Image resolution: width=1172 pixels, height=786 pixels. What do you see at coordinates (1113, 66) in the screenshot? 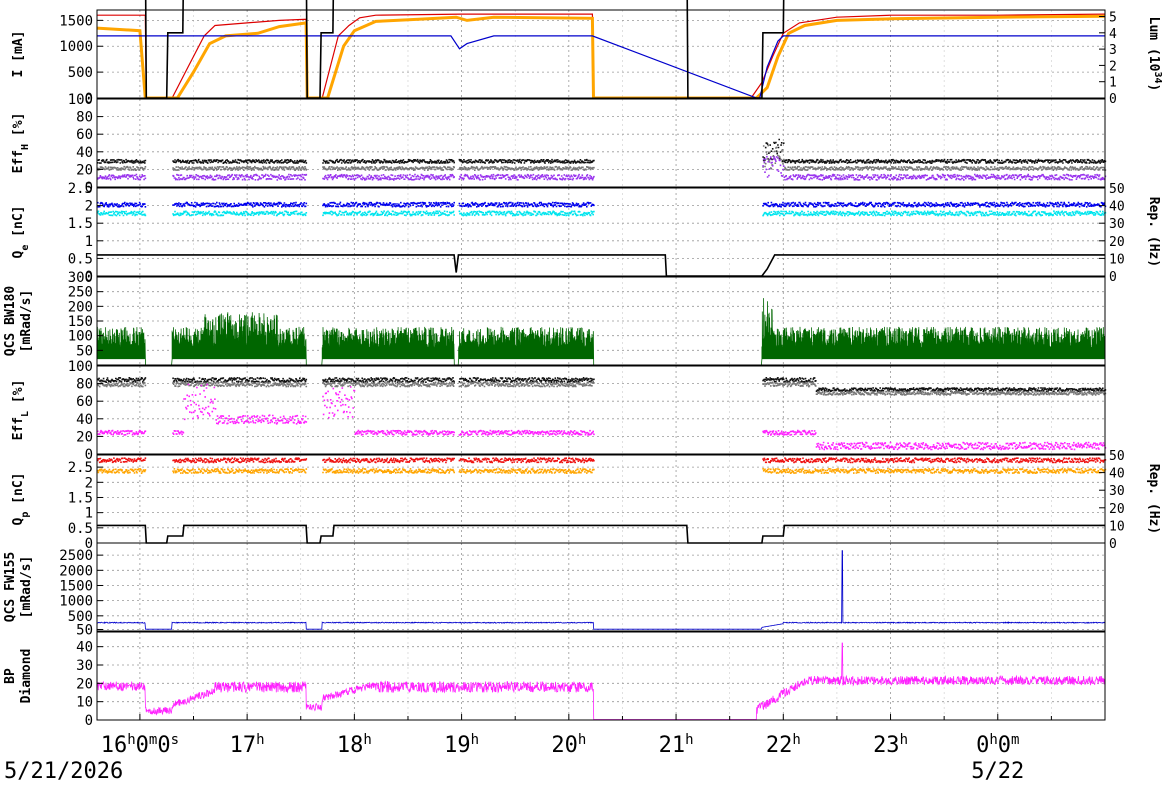
I see `y2-tick-label: 2` at bounding box center [1113, 66].